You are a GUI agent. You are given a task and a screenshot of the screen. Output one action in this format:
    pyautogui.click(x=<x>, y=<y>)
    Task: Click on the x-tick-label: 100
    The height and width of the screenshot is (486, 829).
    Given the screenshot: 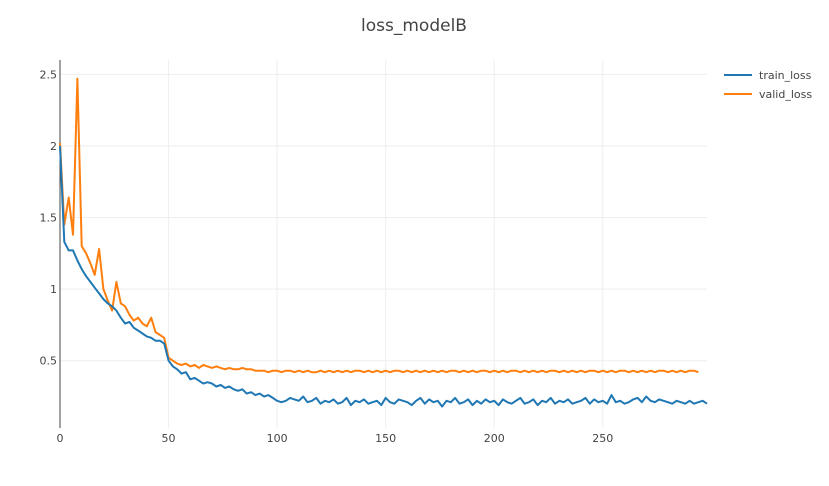 What is the action you would take?
    pyautogui.click(x=277, y=438)
    